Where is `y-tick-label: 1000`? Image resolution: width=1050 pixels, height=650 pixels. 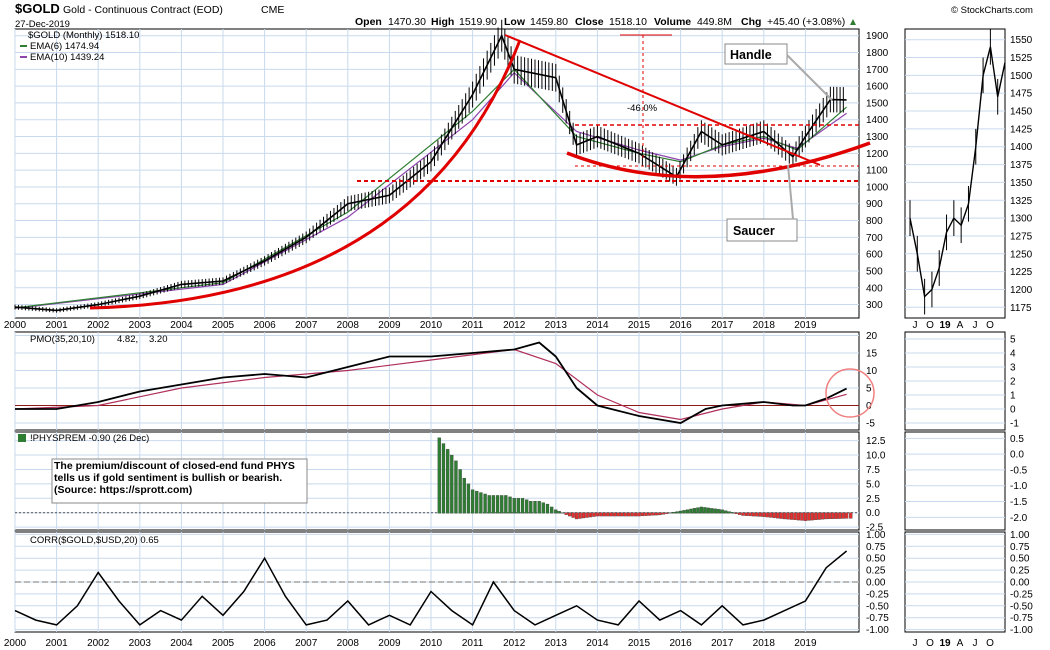
y-tick-label: 1000 is located at coordinates (877, 187).